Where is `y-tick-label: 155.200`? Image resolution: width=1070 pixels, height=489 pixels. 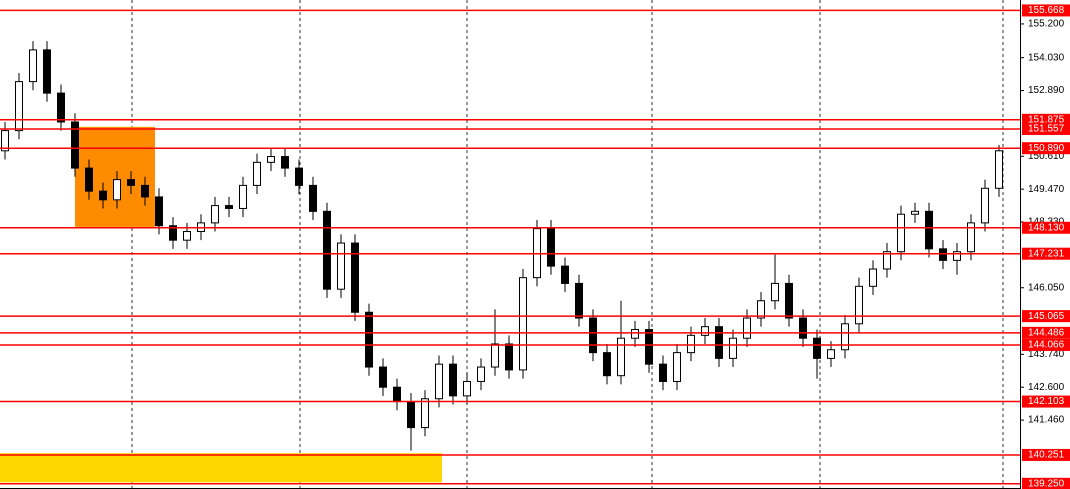
y-tick-label: 155.200 is located at coordinates (1046, 24).